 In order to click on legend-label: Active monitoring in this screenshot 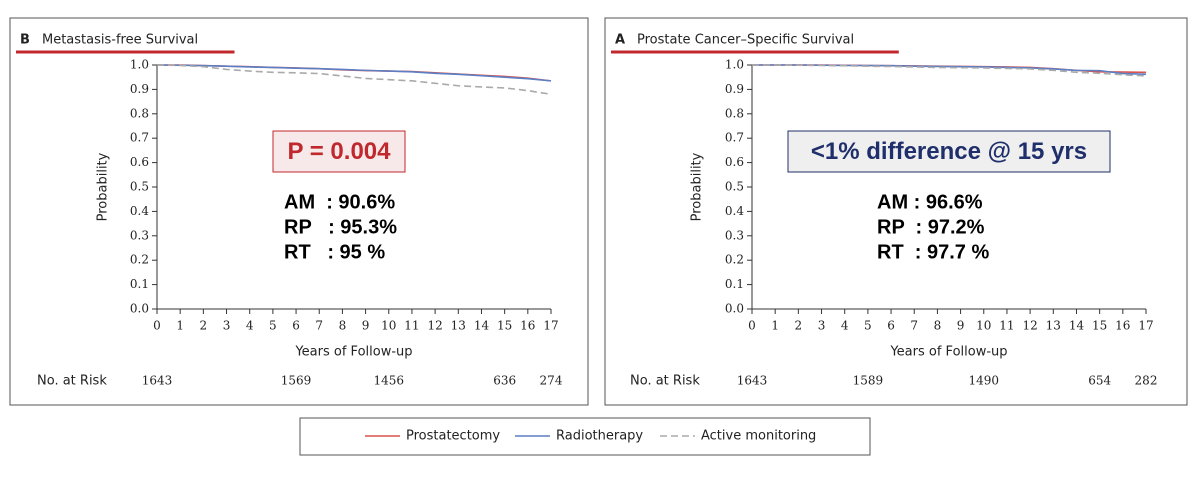, I will do `click(758, 436)`.